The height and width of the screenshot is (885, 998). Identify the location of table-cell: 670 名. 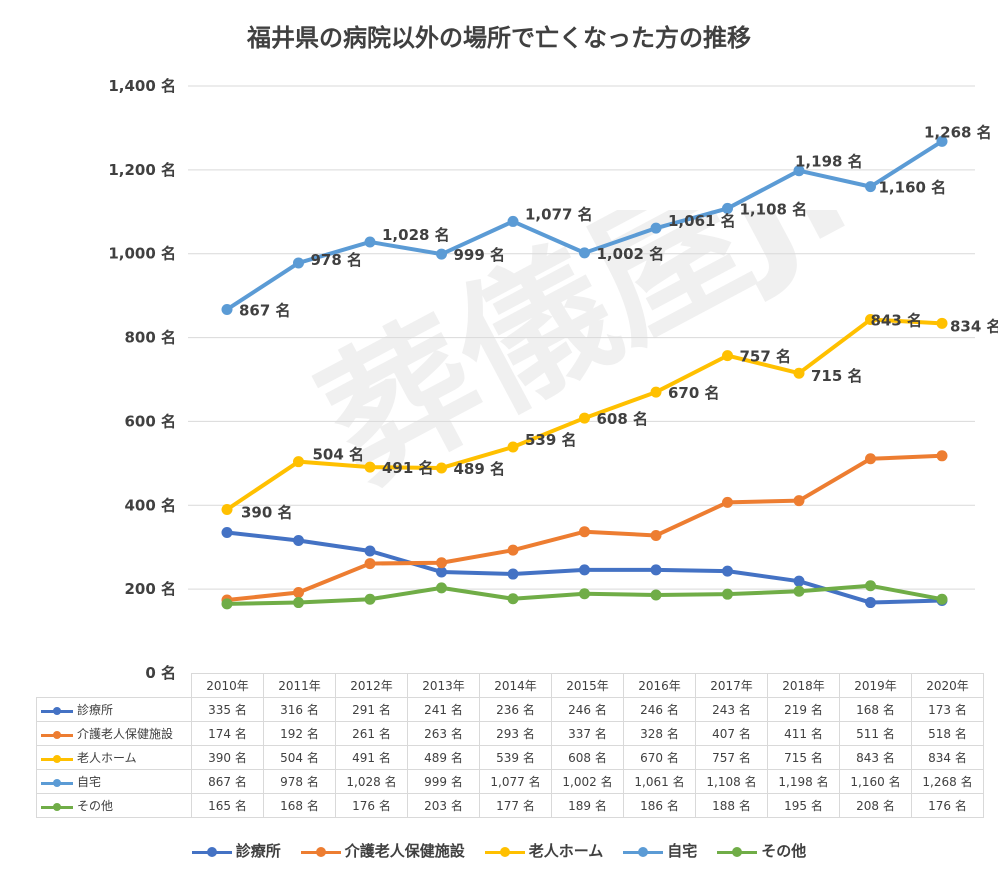
(659, 757).